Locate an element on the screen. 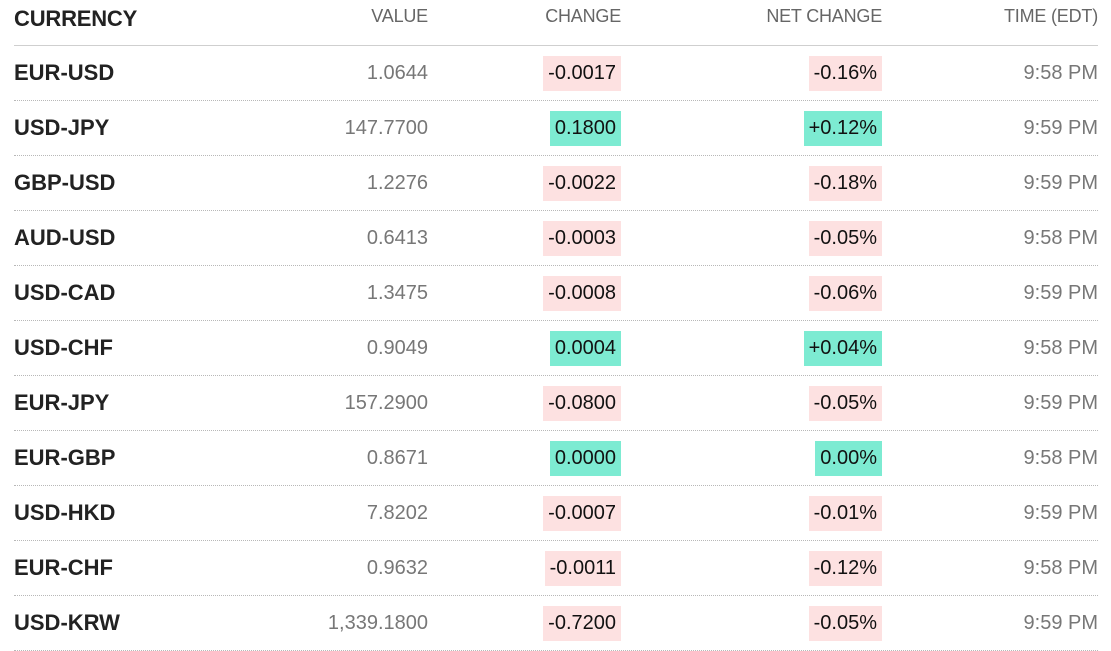 The width and height of the screenshot is (1111, 651). currency-pair-cell: USD-JPY is located at coordinates (61, 128).